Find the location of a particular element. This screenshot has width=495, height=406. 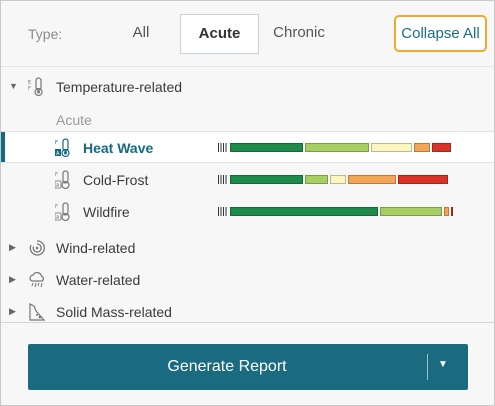

heat-wave-icon: F A is located at coordinates (62, 148).